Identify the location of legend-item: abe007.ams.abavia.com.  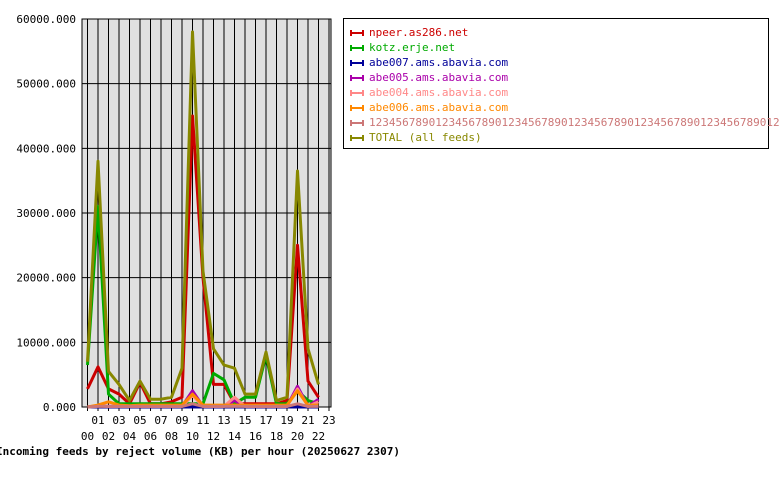
(429, 62).